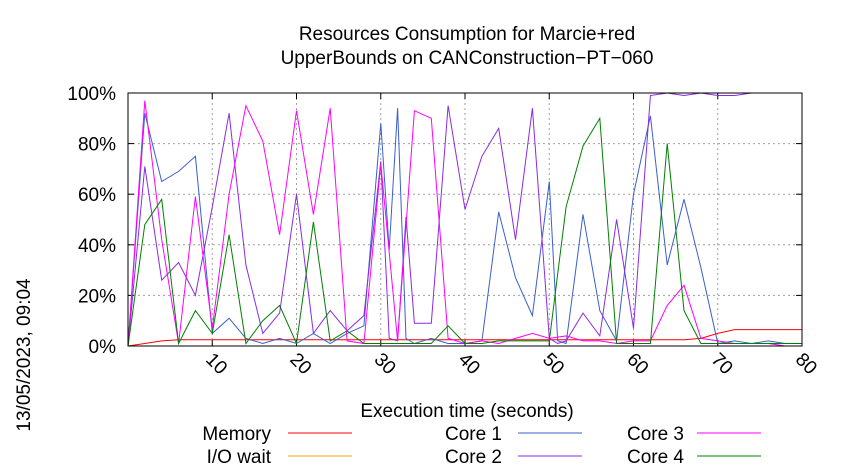  Describe the element at coordinates (91, 94) in the screenshot. I see `y-tick-label: 100%` at that location.